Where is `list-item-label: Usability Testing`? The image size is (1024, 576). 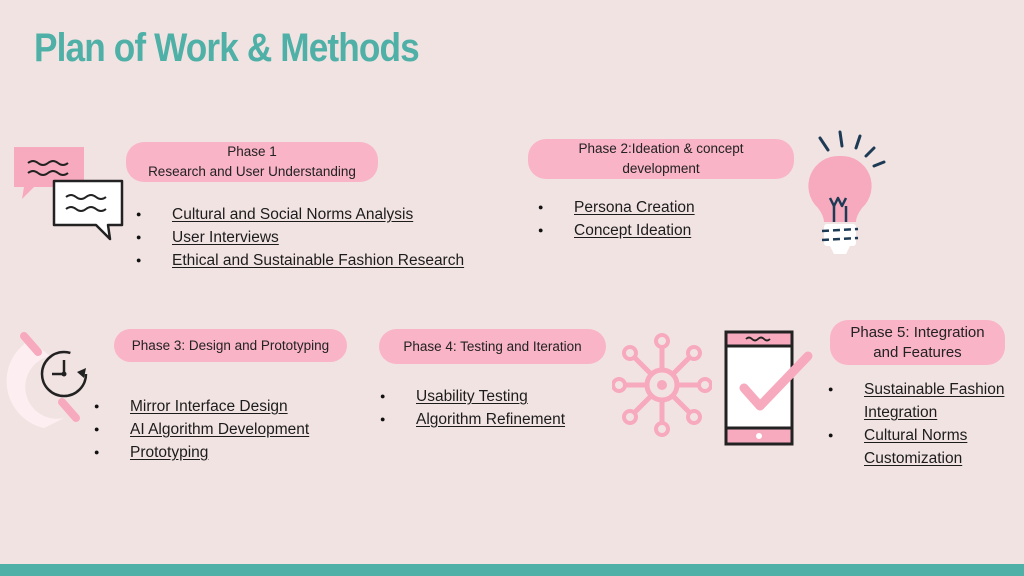
list-item-label: Usability Testing is located at coordinates (472, 396).